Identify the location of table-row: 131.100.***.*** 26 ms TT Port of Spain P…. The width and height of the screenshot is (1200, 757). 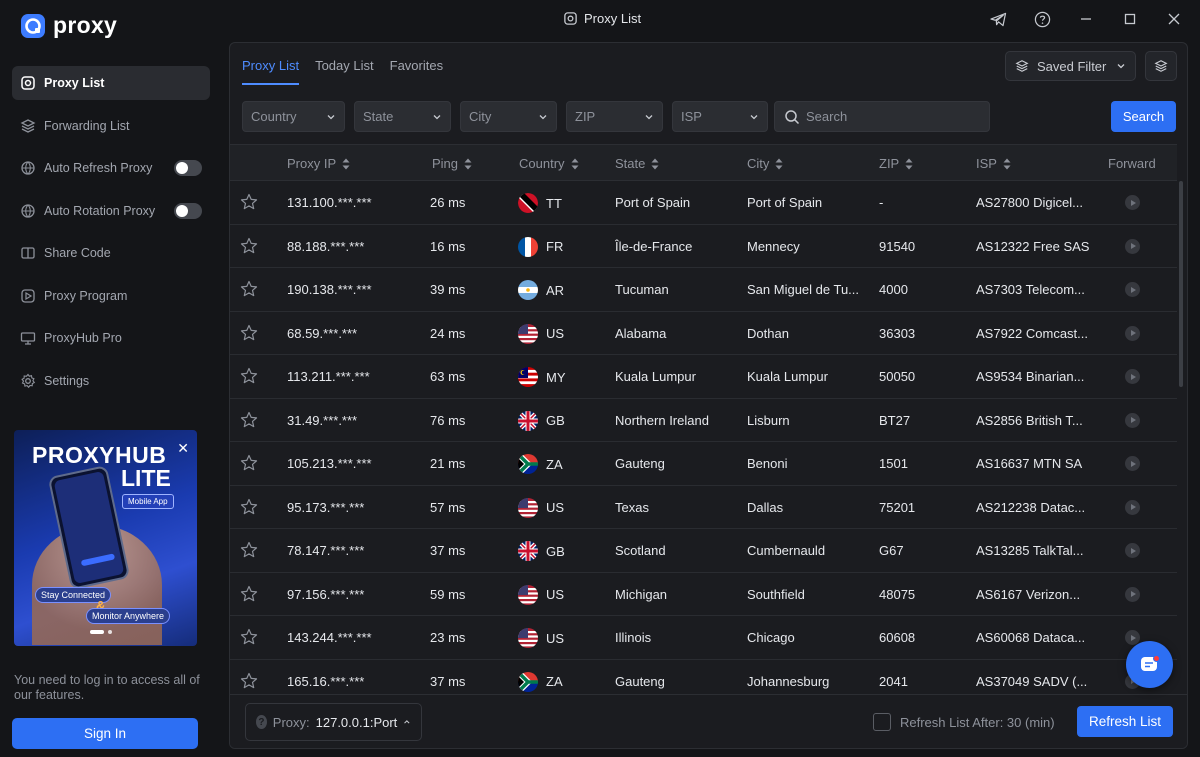
(703, 203).